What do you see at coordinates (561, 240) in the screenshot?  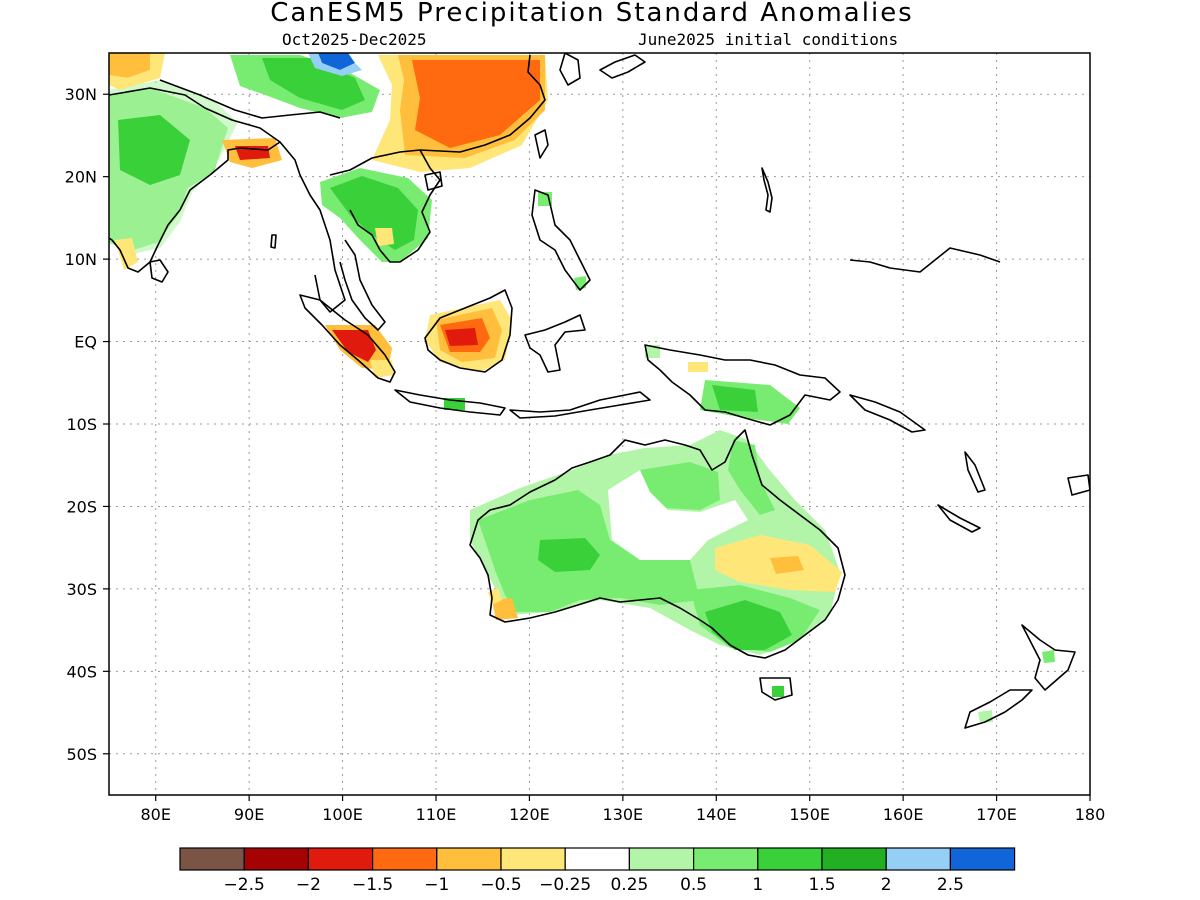 I see `coastline-philippines` at bounding box center [561, 240].